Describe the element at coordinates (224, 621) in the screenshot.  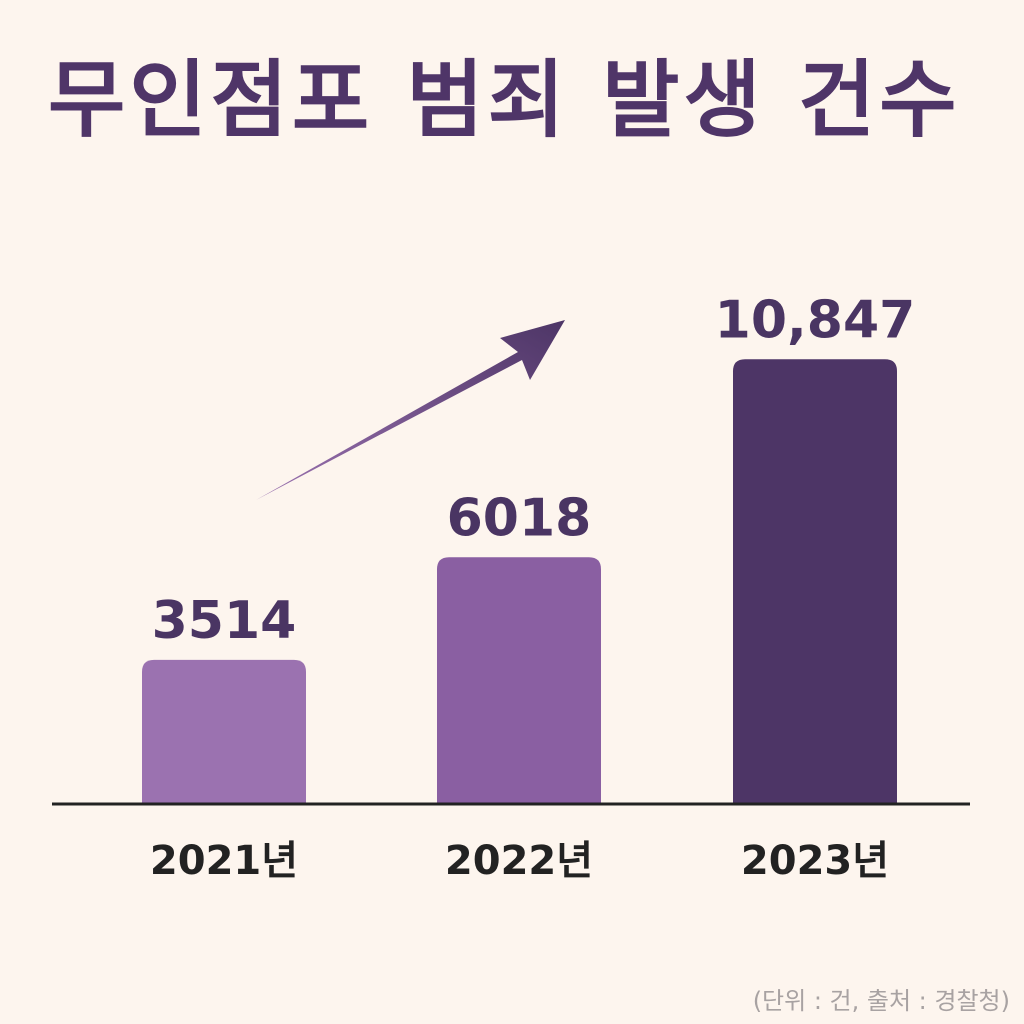
I see `value-label: 3514` at that location.